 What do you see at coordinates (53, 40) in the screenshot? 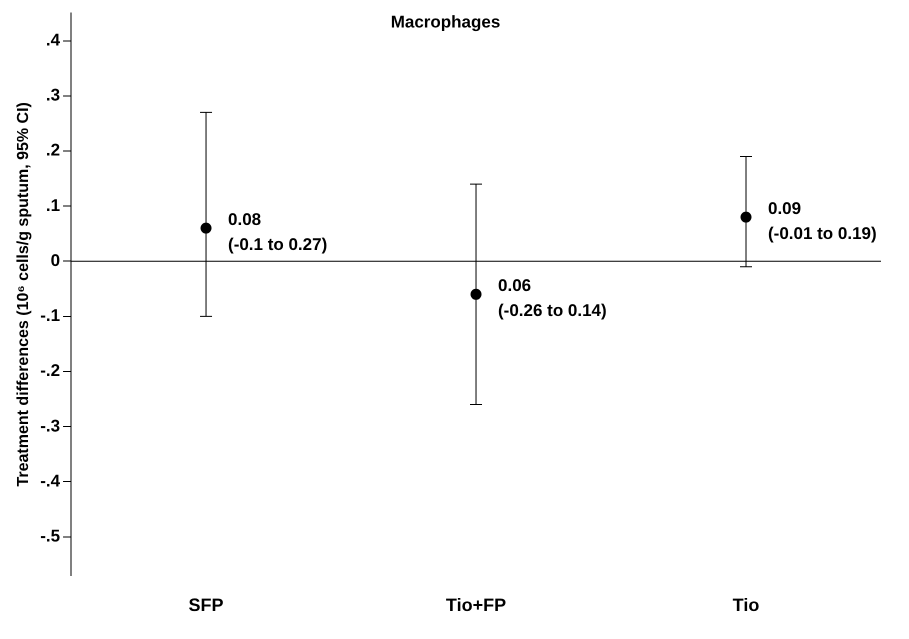
I see `y-tick-label: .4` at bounding box center [53, 40].